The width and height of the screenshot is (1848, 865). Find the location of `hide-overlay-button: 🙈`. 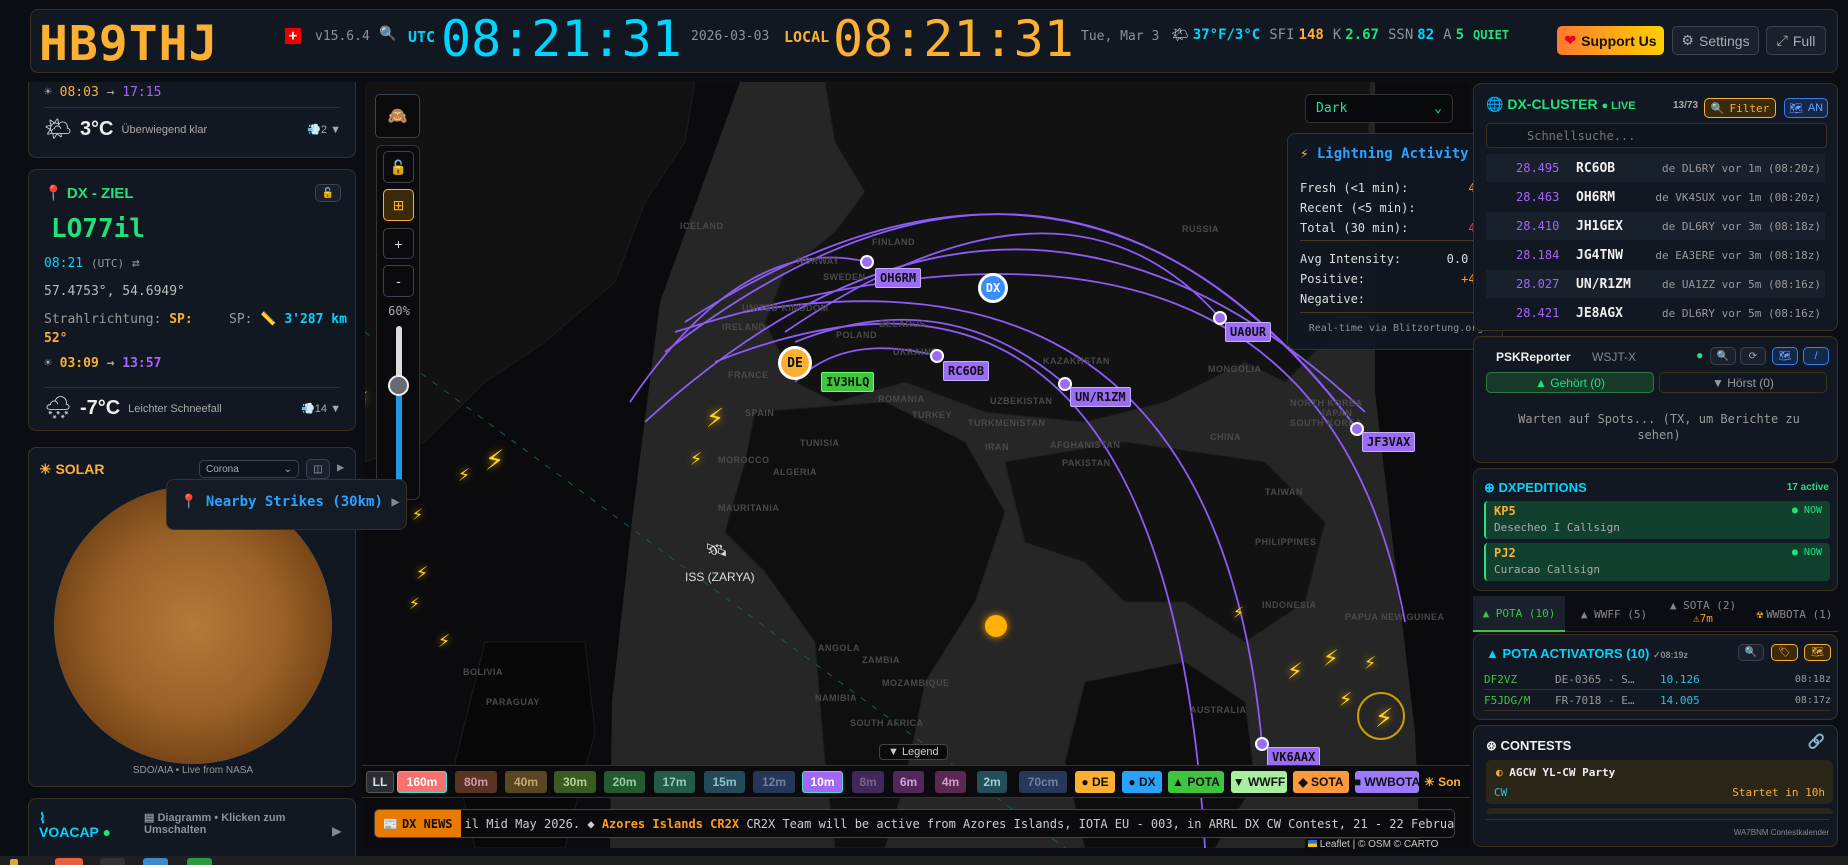

hide-overlay-button: 🙈 is located at coordinates (397, 116).